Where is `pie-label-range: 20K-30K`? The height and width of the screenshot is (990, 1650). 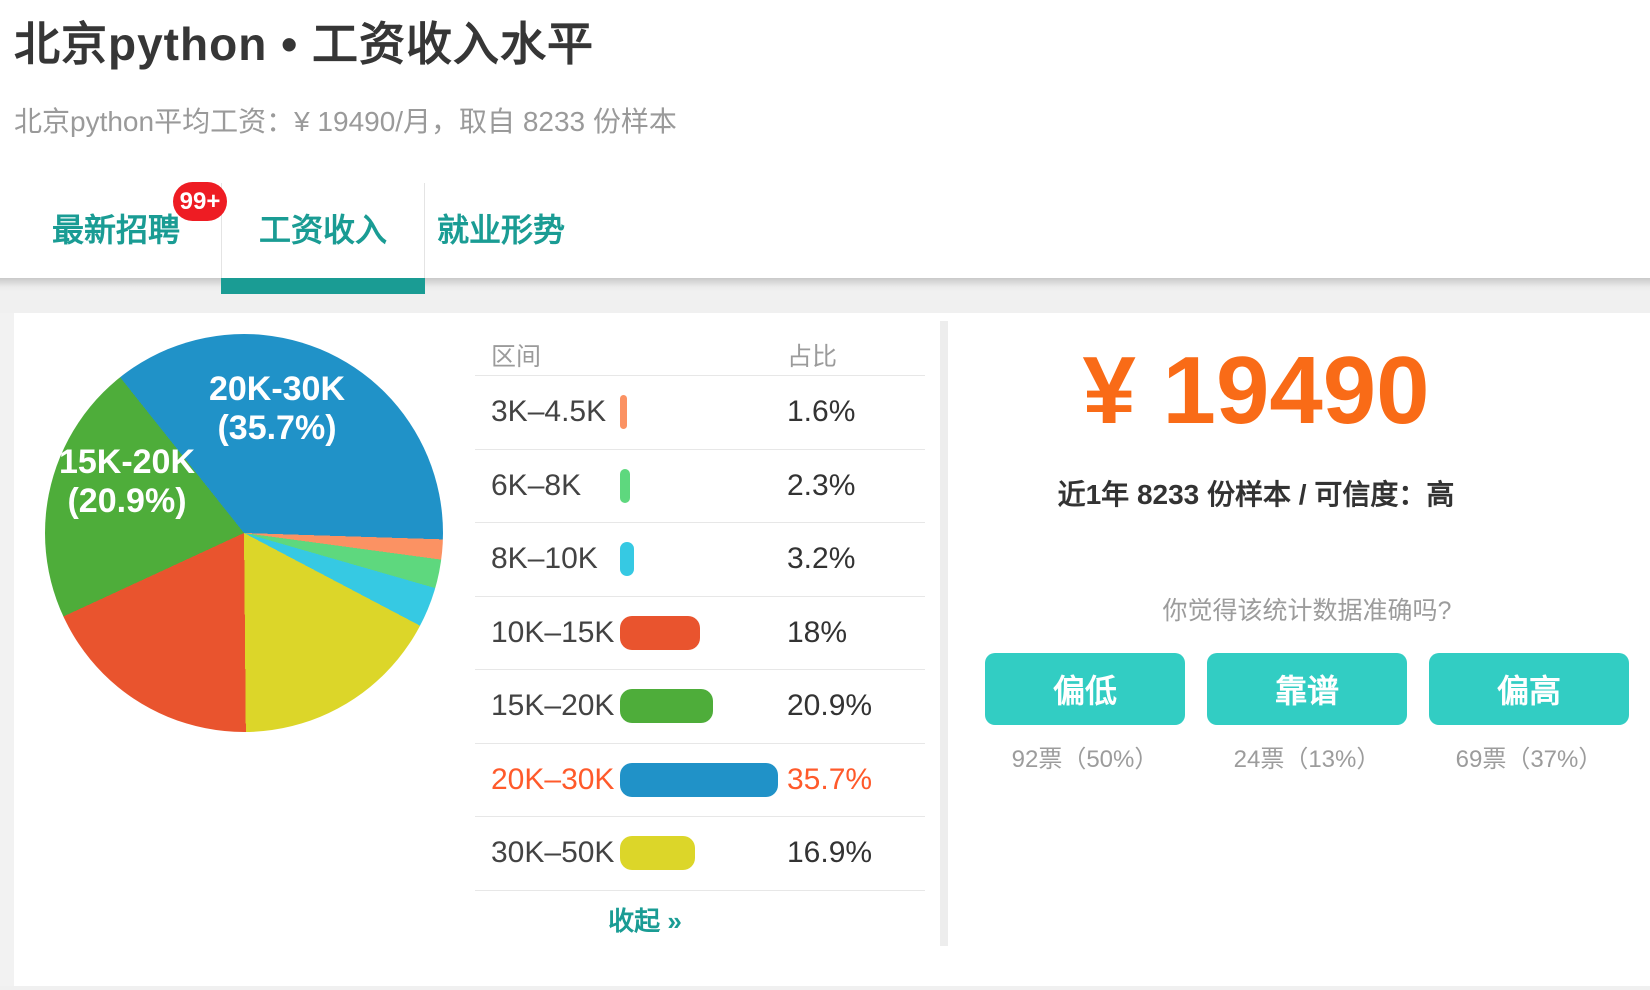 pie-label-range: 20K-30K is located at coordinates (277, 389).